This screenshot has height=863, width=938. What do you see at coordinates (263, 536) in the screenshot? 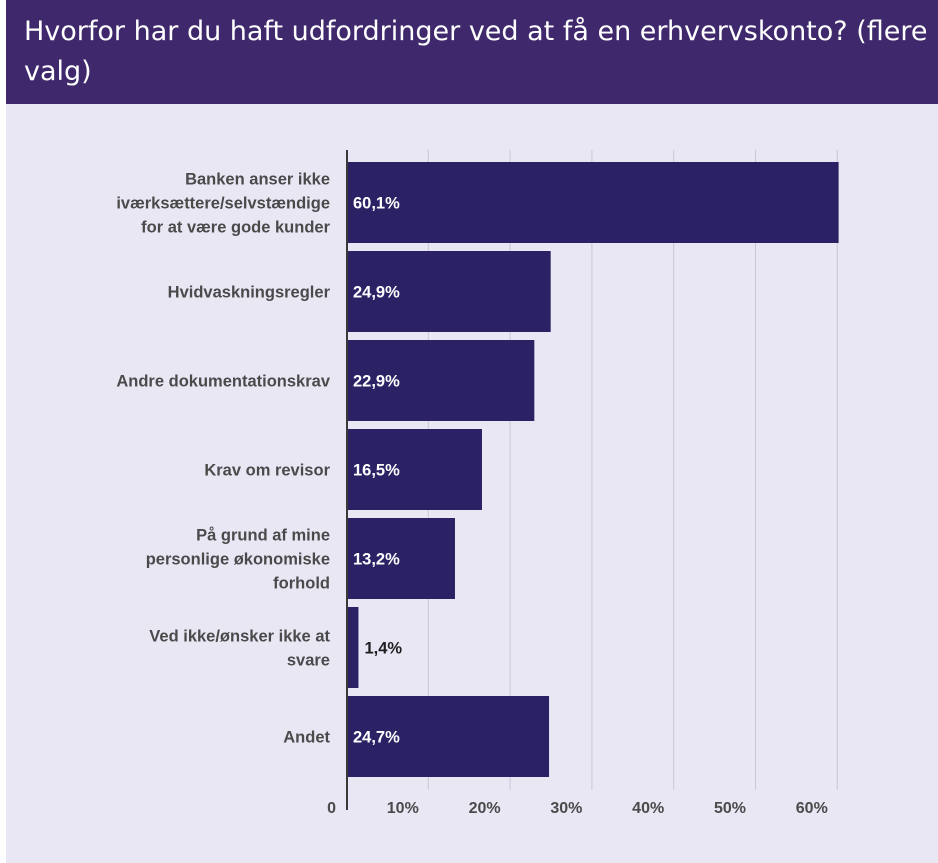
I see `category-label: På grund af mine` at bounding box center [263, 536].